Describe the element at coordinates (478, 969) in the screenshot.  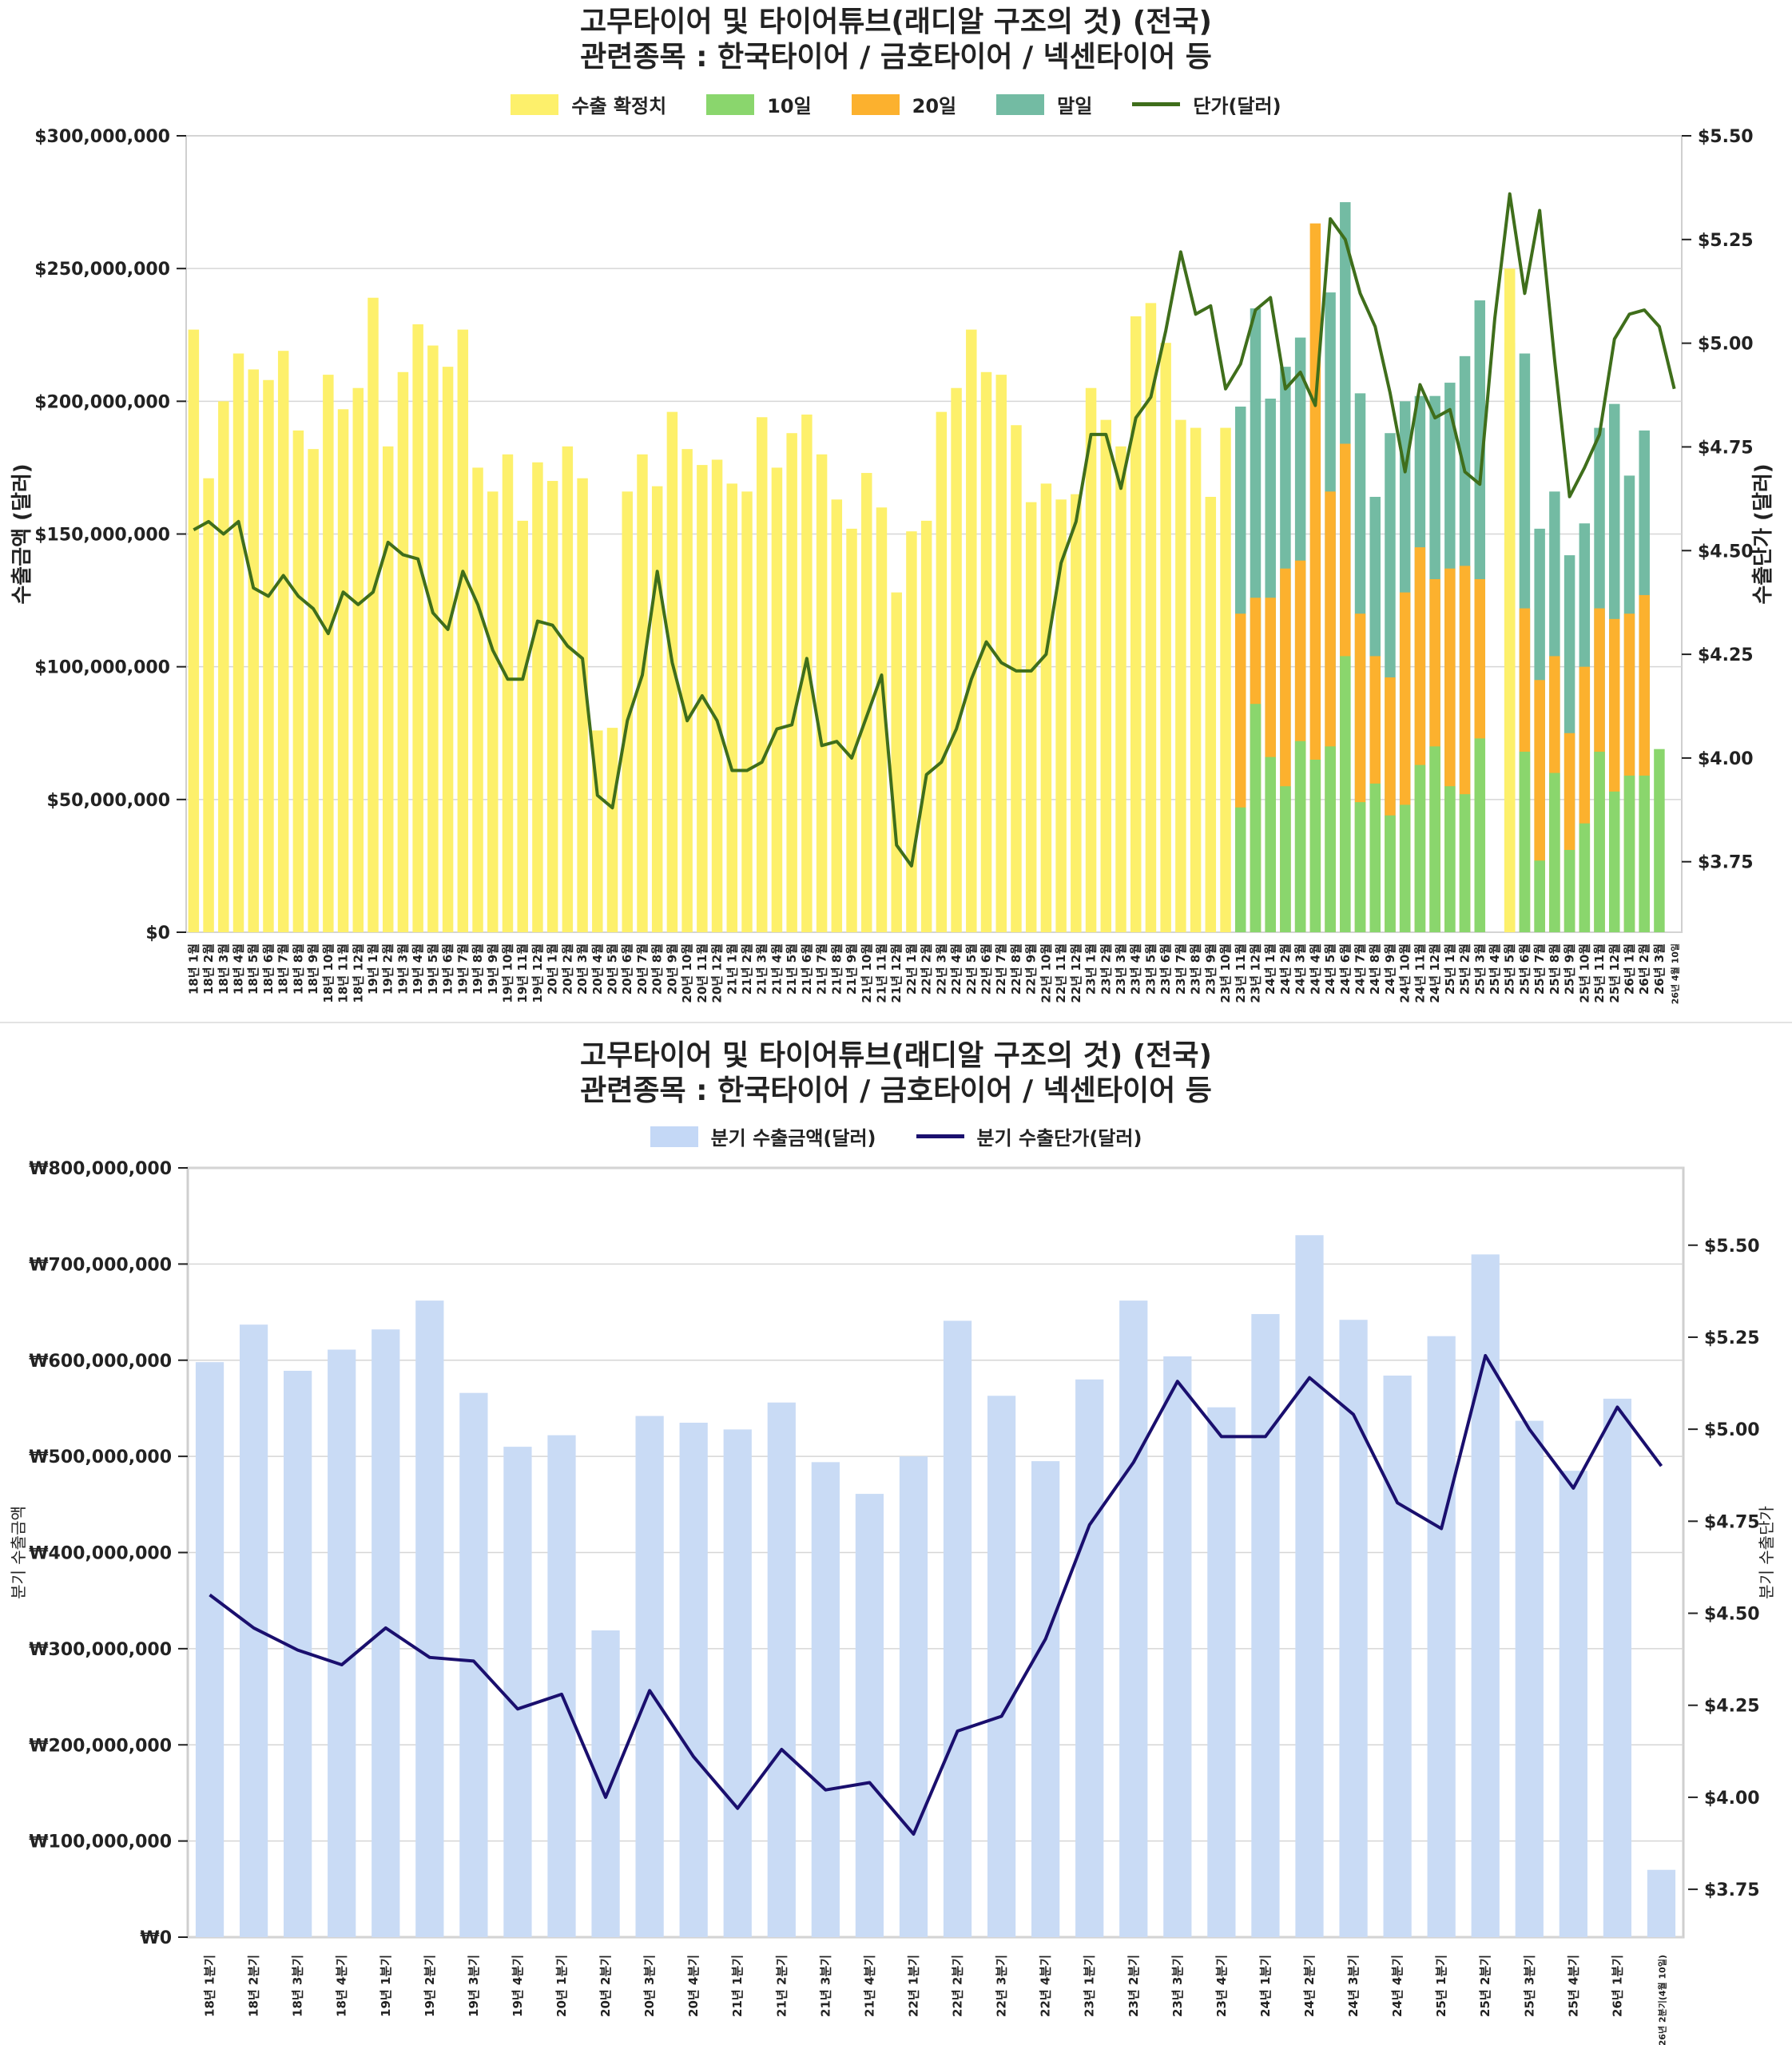
I see `x-tick-label: 19년 8월` at that location.